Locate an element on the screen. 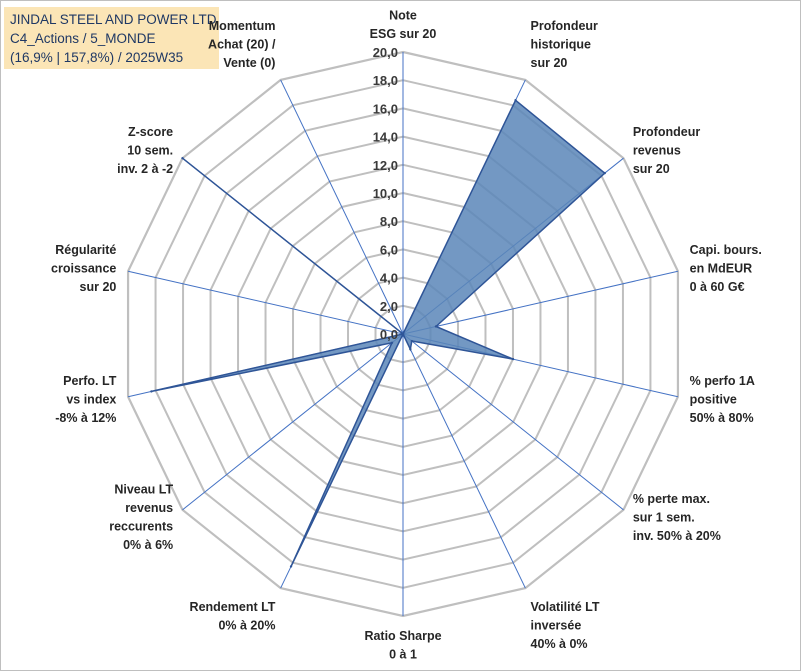  axis-label: croissance is located at coordinates (83, 269).